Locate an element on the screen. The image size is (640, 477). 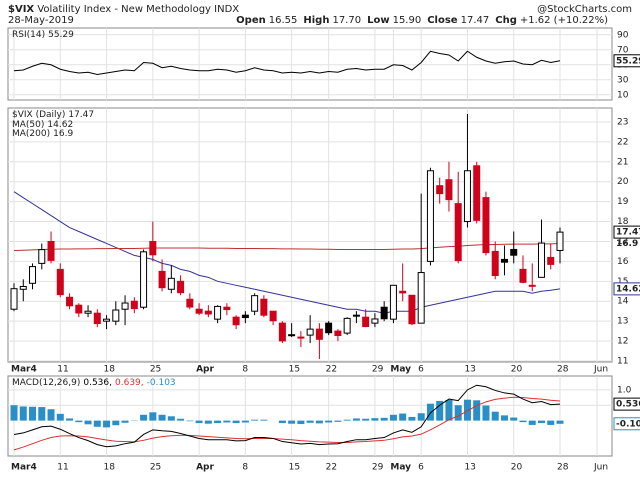
last-value-label: 17.47 is located at coordinates (628, 233).